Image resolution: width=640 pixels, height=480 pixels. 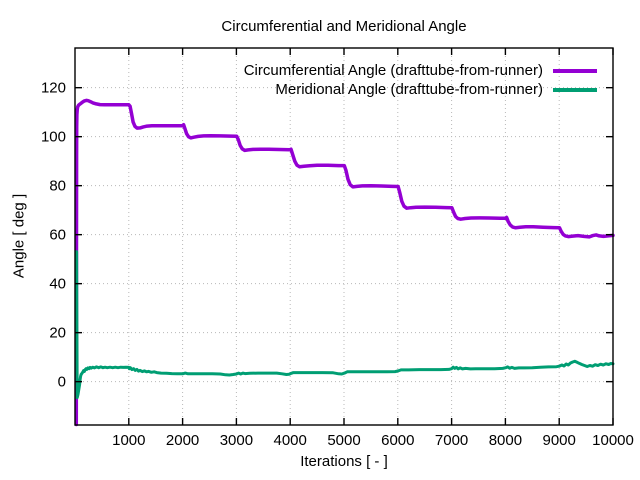 What do you see at coordinates (344, 461) in the screenshot?
I see `x-axis-label: Iterations [ - ]` at bounding box center [344, 461].